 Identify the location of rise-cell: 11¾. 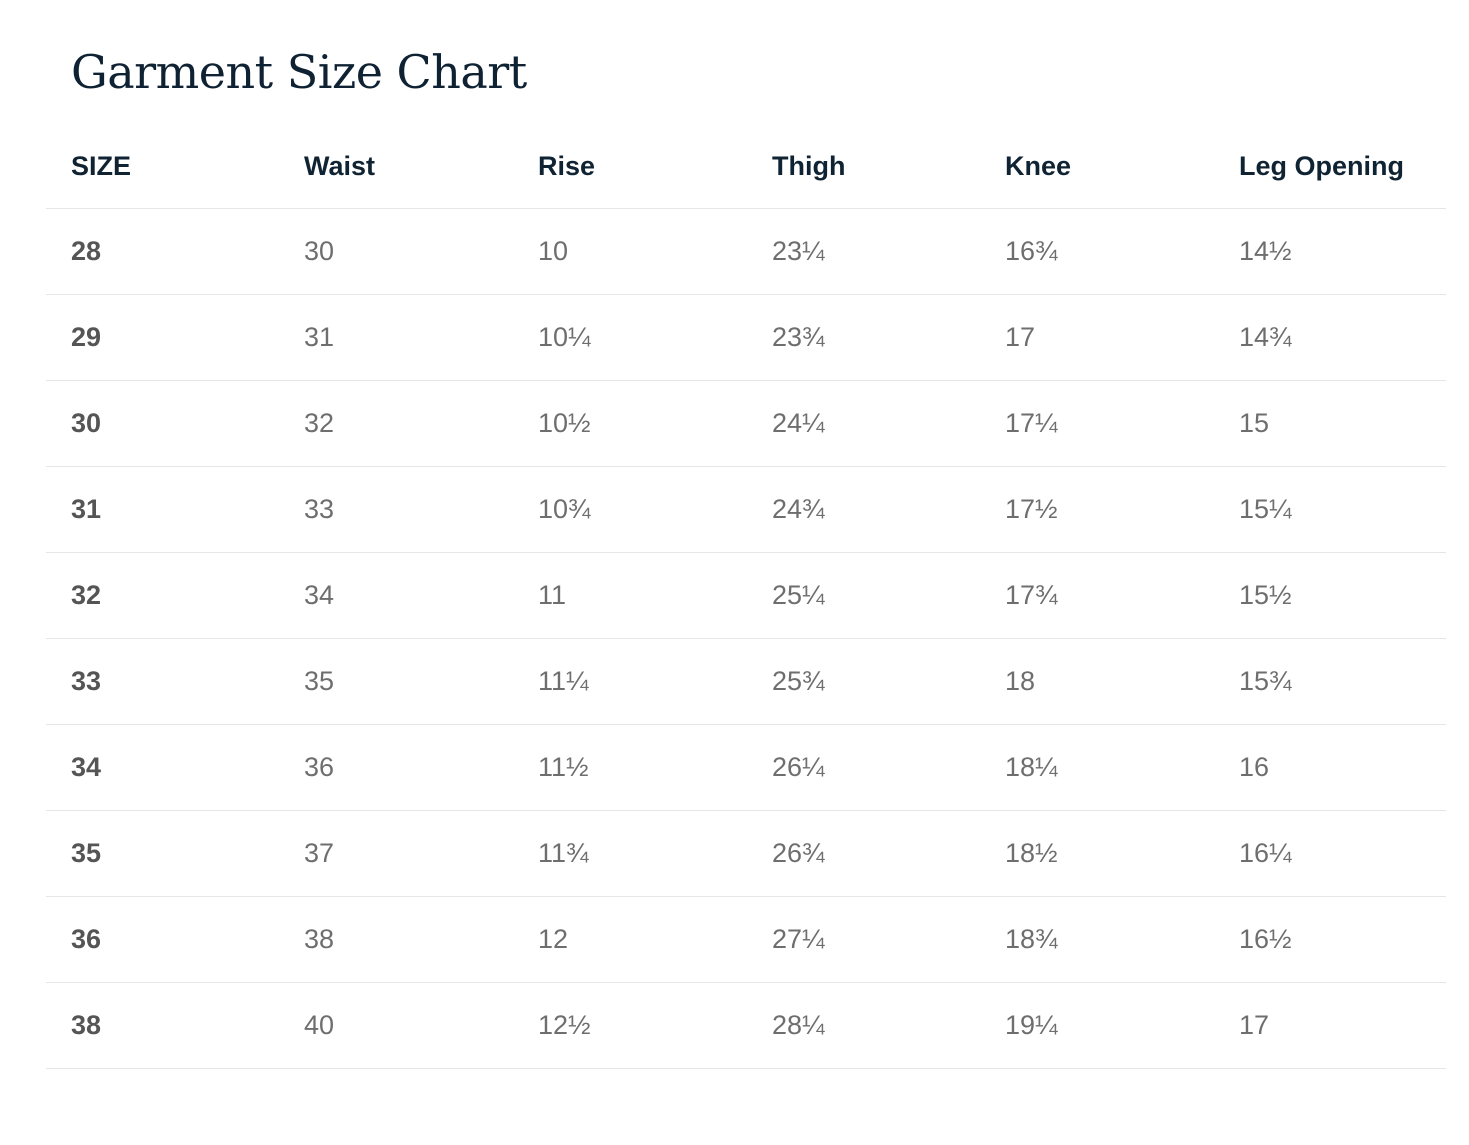
(630, 853).